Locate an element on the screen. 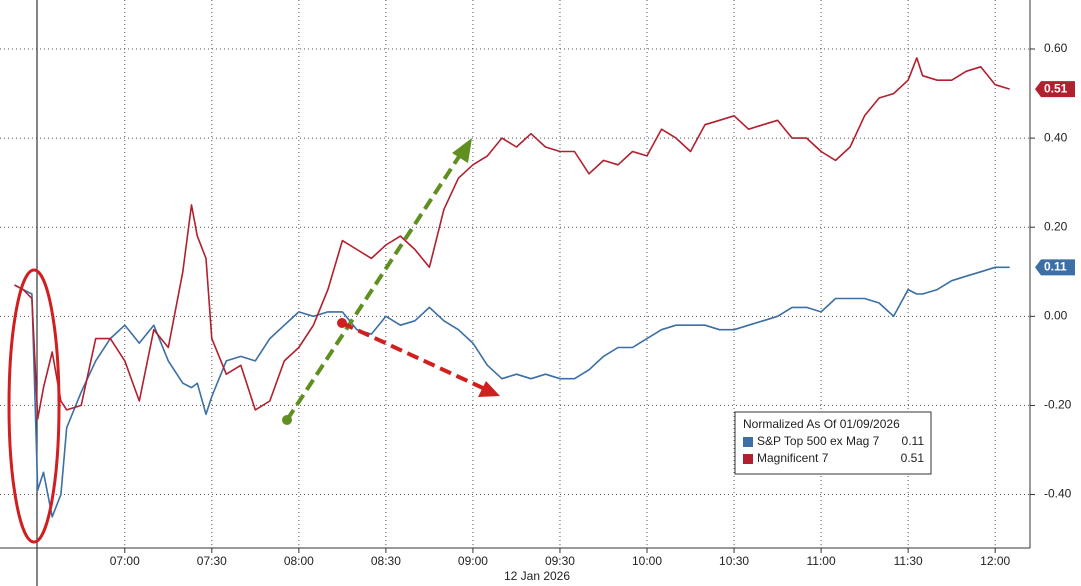 This screenshot has width=1081, height=586. green-arrowhead is located at coordinates (462, 150).